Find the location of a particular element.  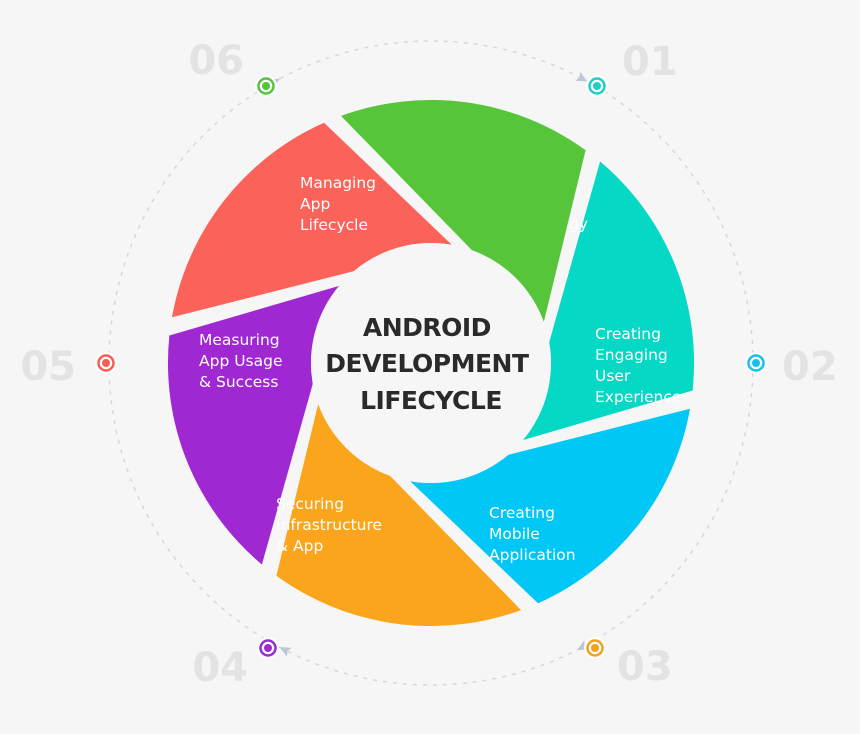

segment-03-label-line-2: Mobile is located at coordinates (514, 534).